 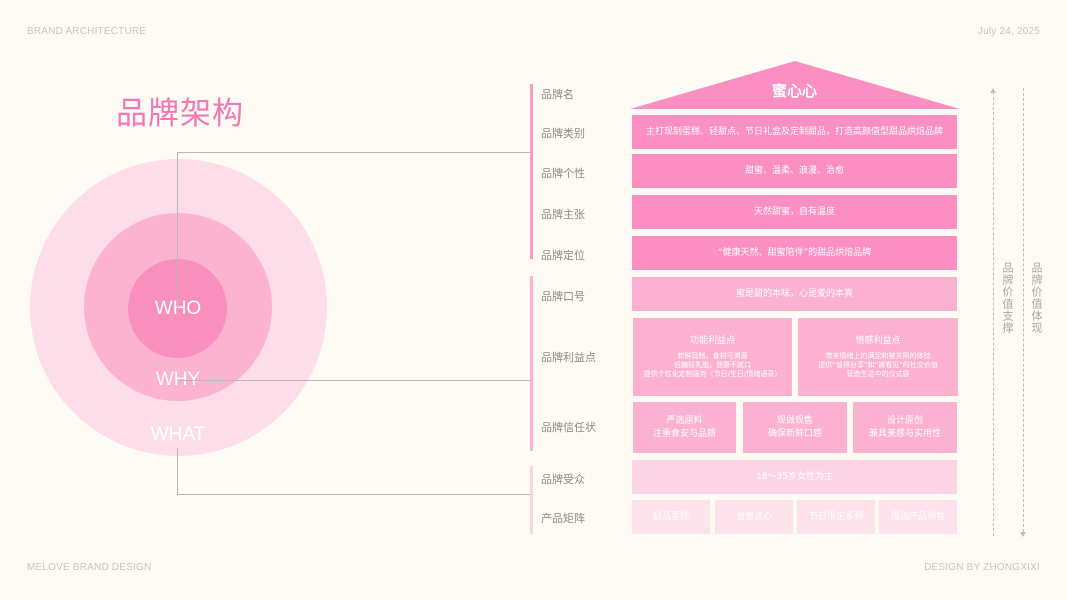 What do you see at coordinates (684, 433) in the screenshot?
I see `trust-sub: 注重食安与品质` at bounding box center [684, 433].